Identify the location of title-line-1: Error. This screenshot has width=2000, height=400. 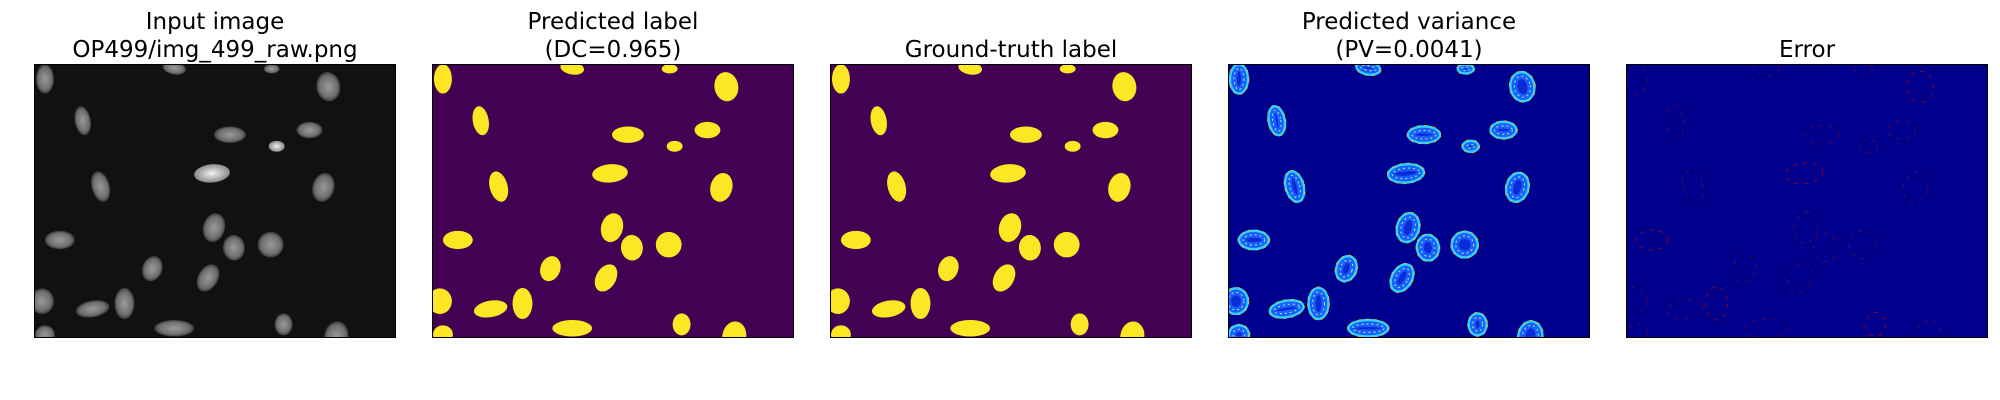
(1807, 50).